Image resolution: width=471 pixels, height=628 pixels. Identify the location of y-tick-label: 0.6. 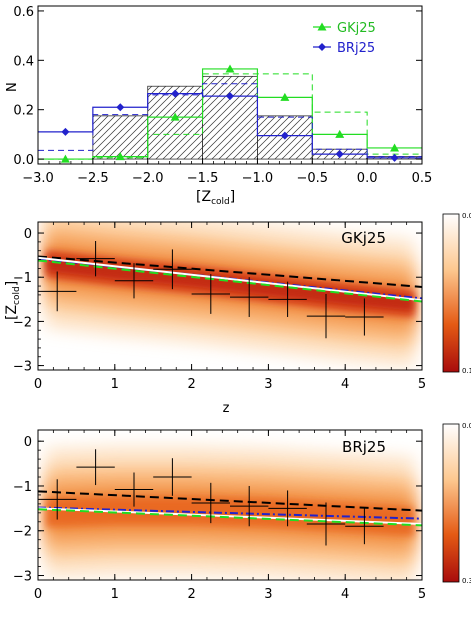
(23, 12).